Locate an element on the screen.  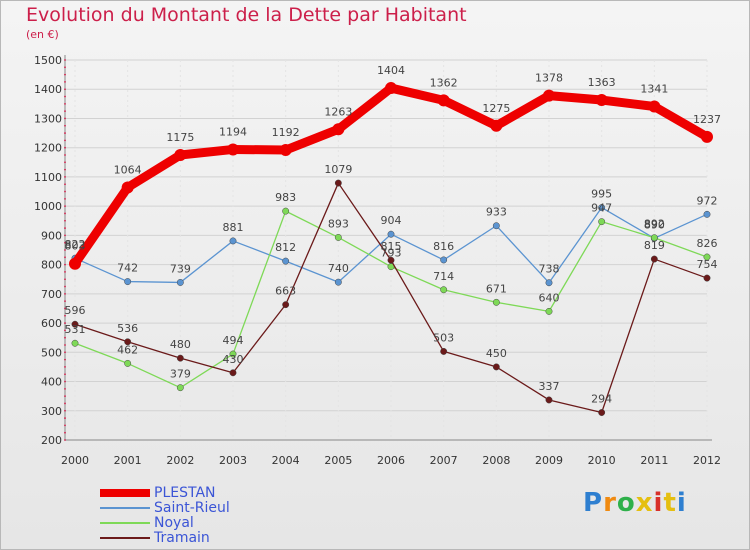
y-tick-label: 700 is located at coordinates (51, 294).